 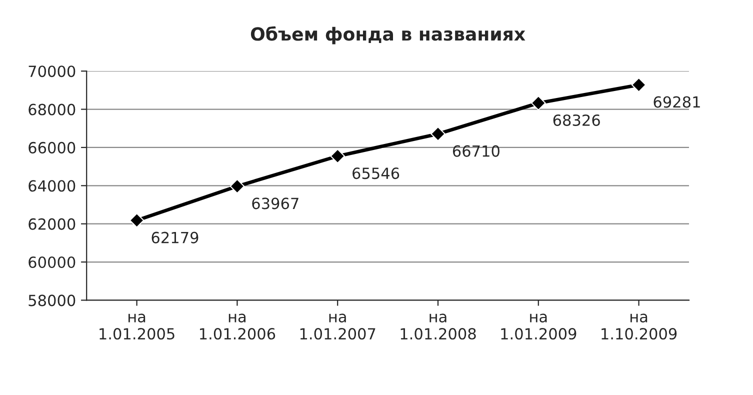 I want to click on data-label: 69281, so click(x=677, y=102).